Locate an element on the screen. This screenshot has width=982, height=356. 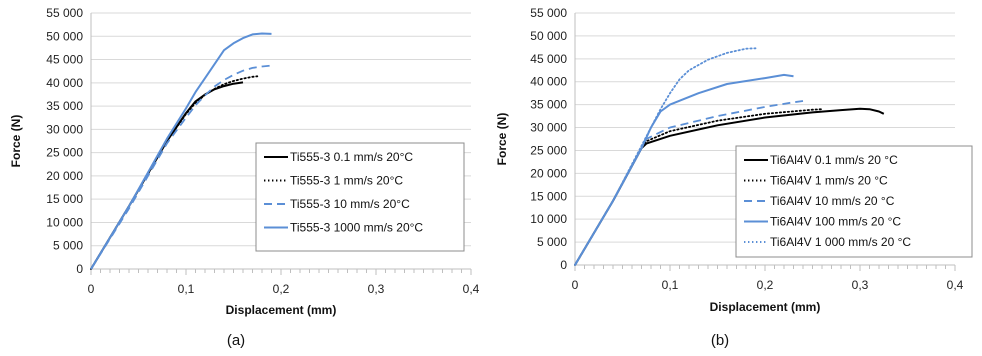
legend-label: Ti6Al4V 100 mm/s 20 °C is located at coordinates (835, 222).